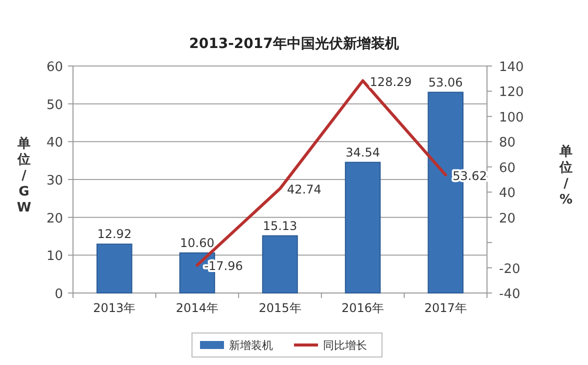  Describe the element at coordinates (197, 243) in the screenshot. I see `data-label: 10.60` at that location.